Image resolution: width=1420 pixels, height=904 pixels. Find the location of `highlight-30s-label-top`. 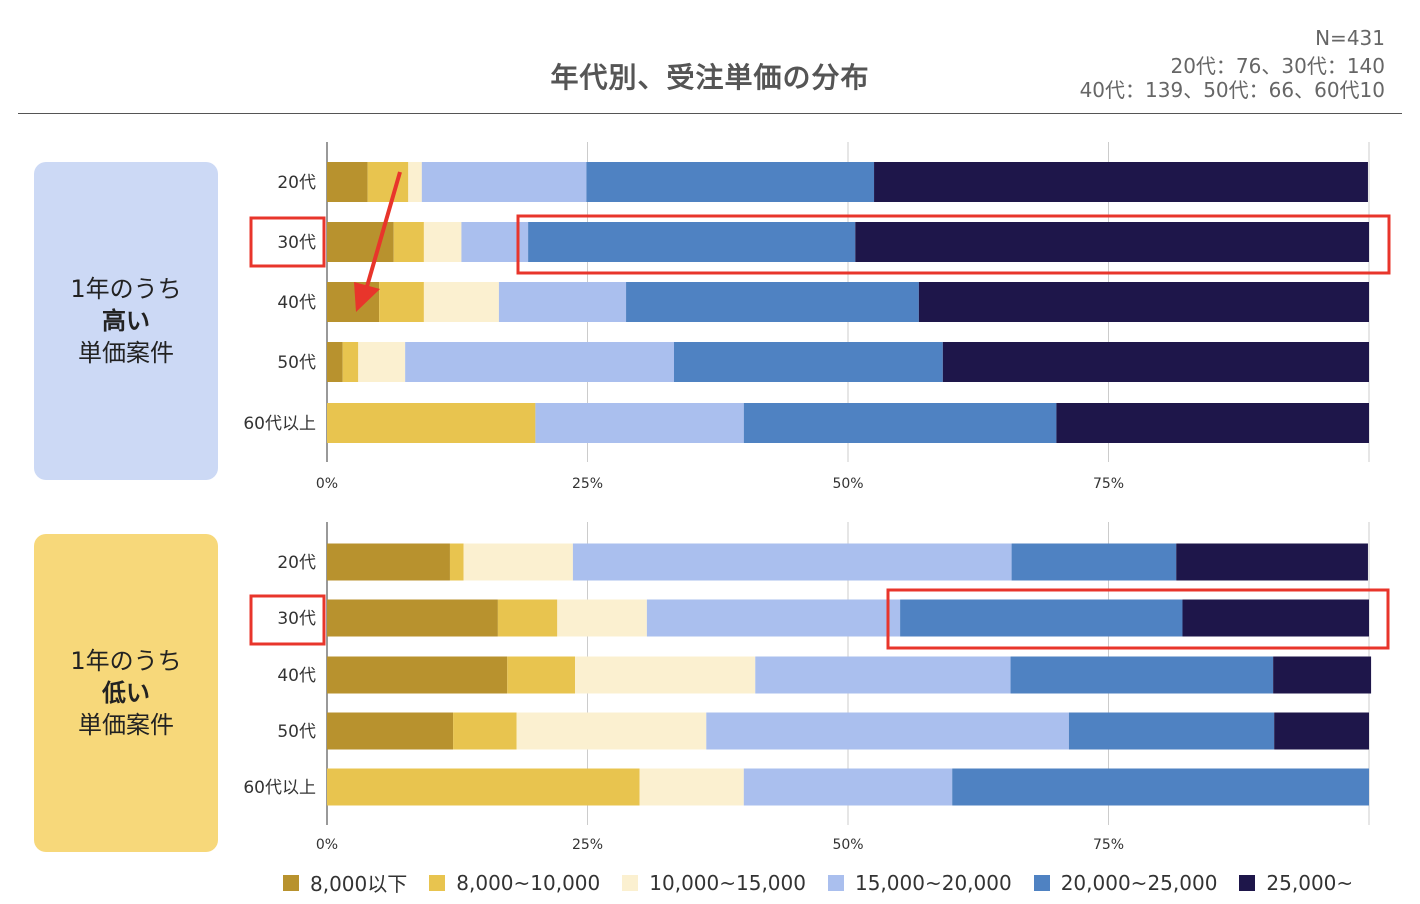

highlight-30s-label-top is located at coordinates (287, 242).